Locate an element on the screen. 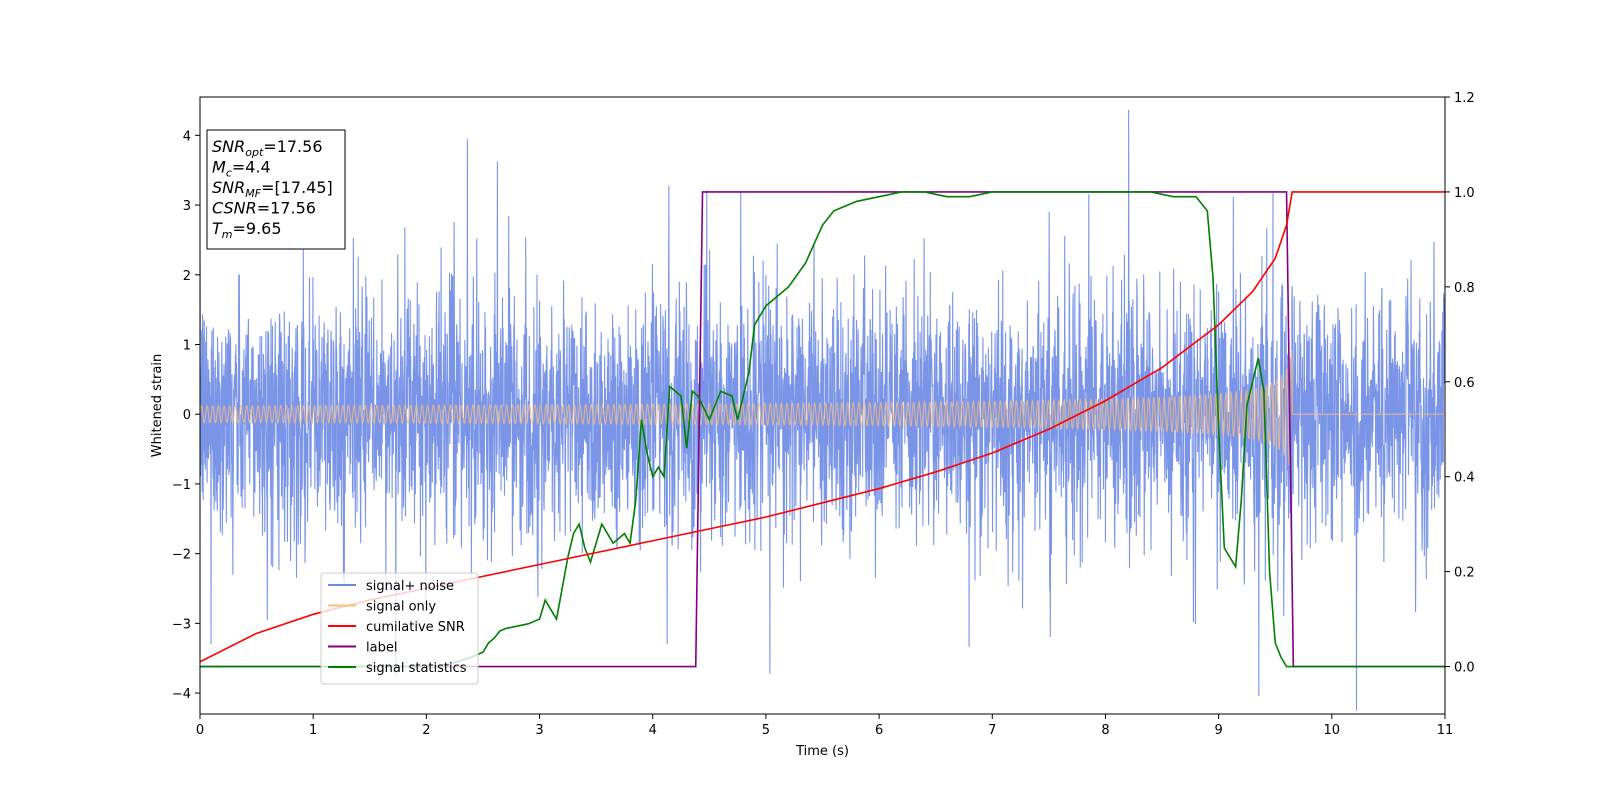  x-tick-label: 5 is located at coordinates (766, 730).